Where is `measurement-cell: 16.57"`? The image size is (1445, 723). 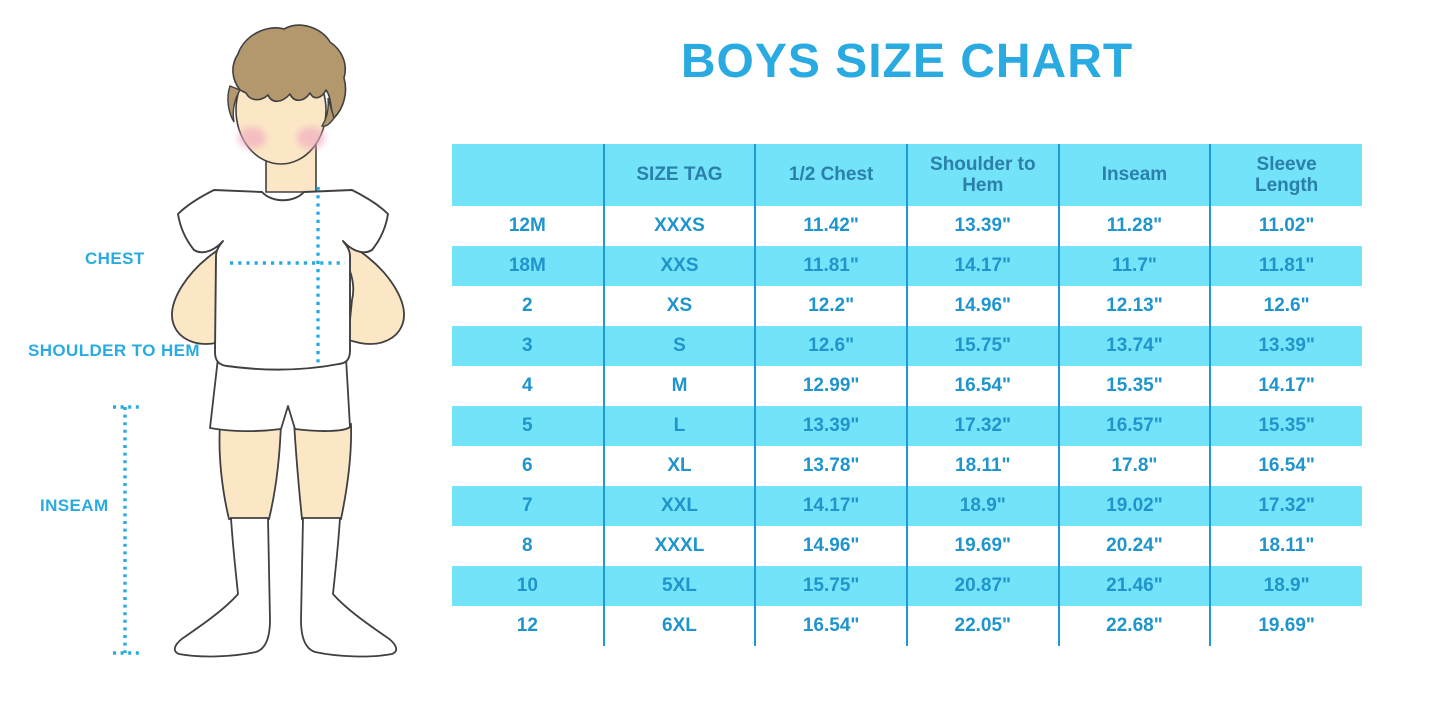
measurement-cell: 16.57" is located at coordinates (1134, 426).